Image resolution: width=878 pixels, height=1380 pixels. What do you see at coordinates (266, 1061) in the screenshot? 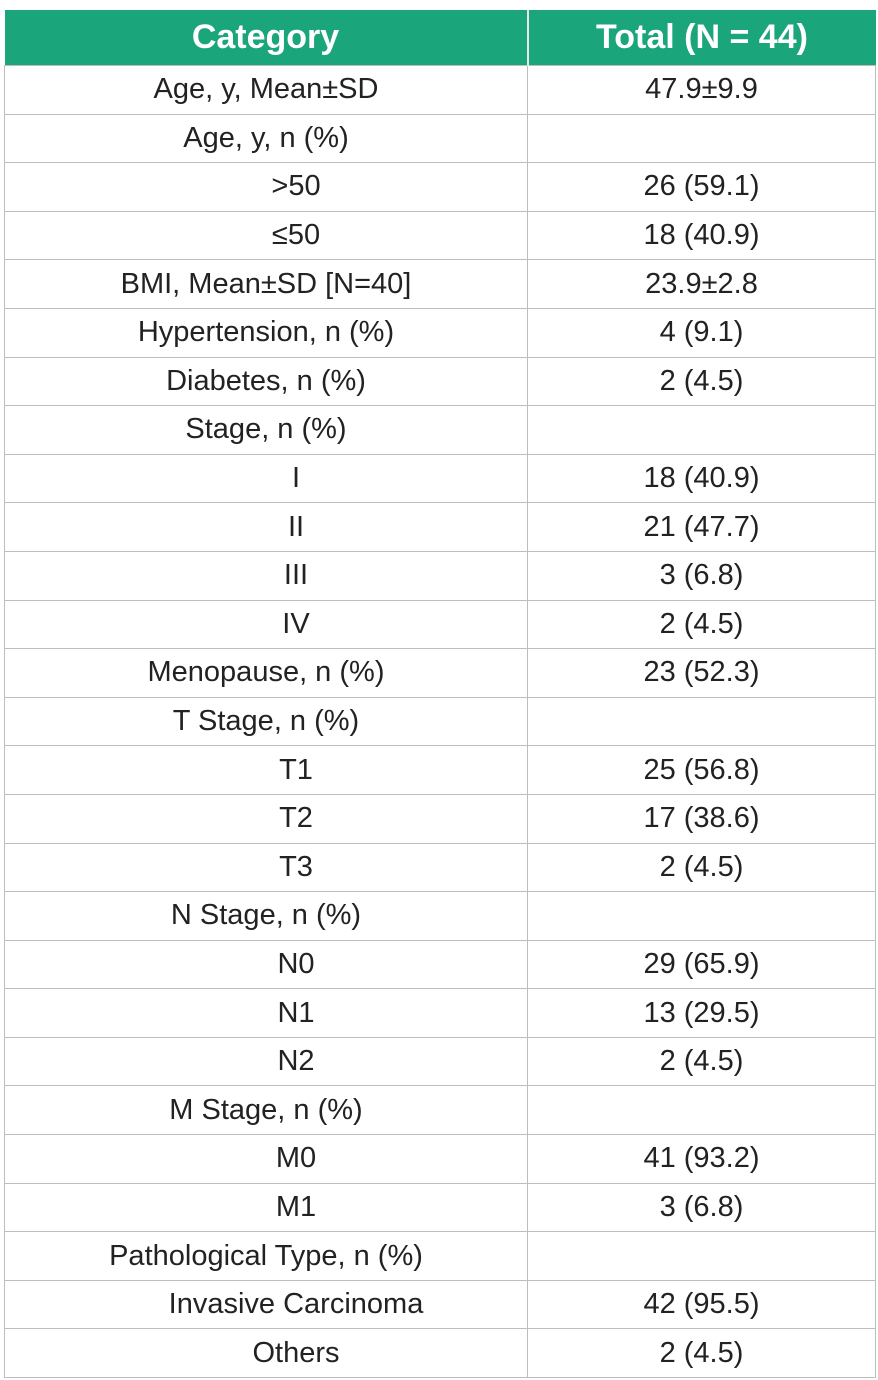
I see `category-cell: N2` at bounding box center [266, 1061].